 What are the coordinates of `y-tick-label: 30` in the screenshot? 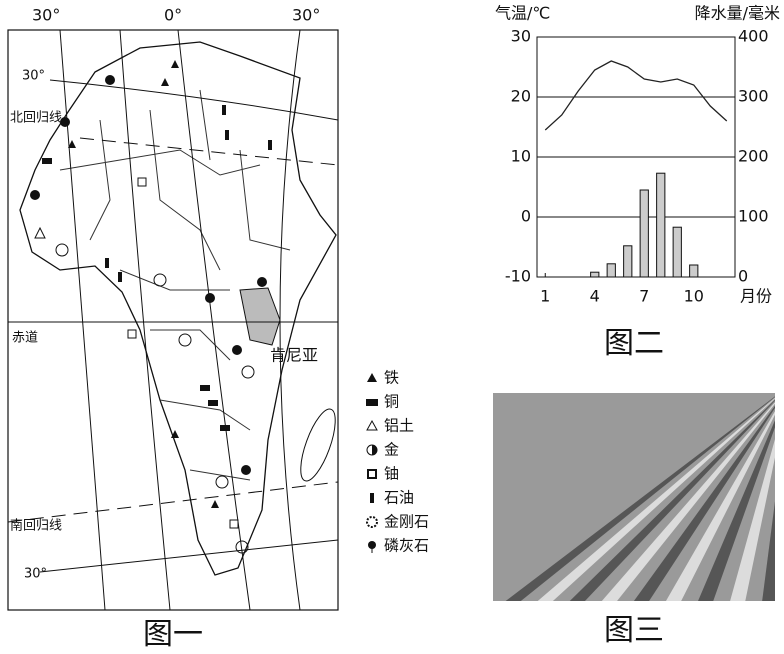 It's located at (521, 36).